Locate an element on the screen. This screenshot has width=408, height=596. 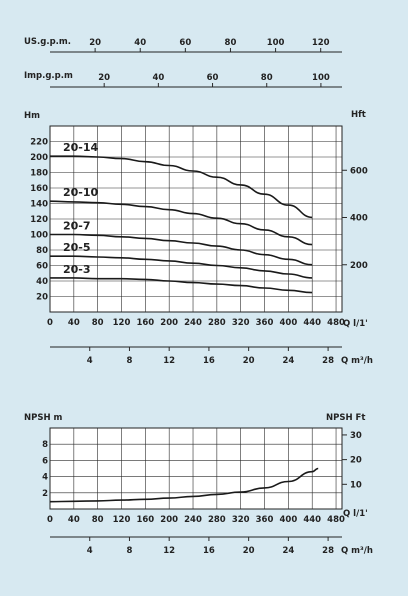
npsh-m3h-ticks: 4 8 12 16 20 24 28 is located at coordinates (210, 546).